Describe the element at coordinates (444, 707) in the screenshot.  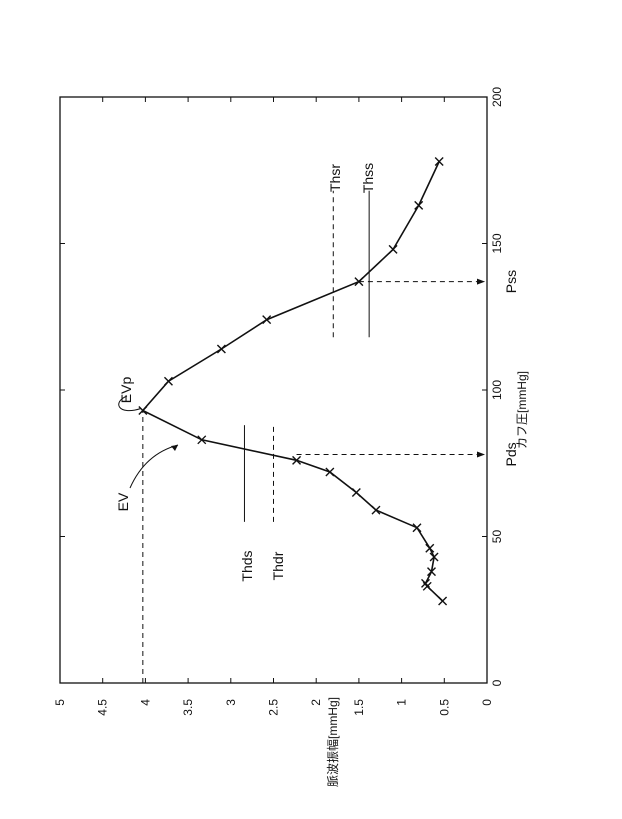
I see `y-tick-label: 0.5` at that location.